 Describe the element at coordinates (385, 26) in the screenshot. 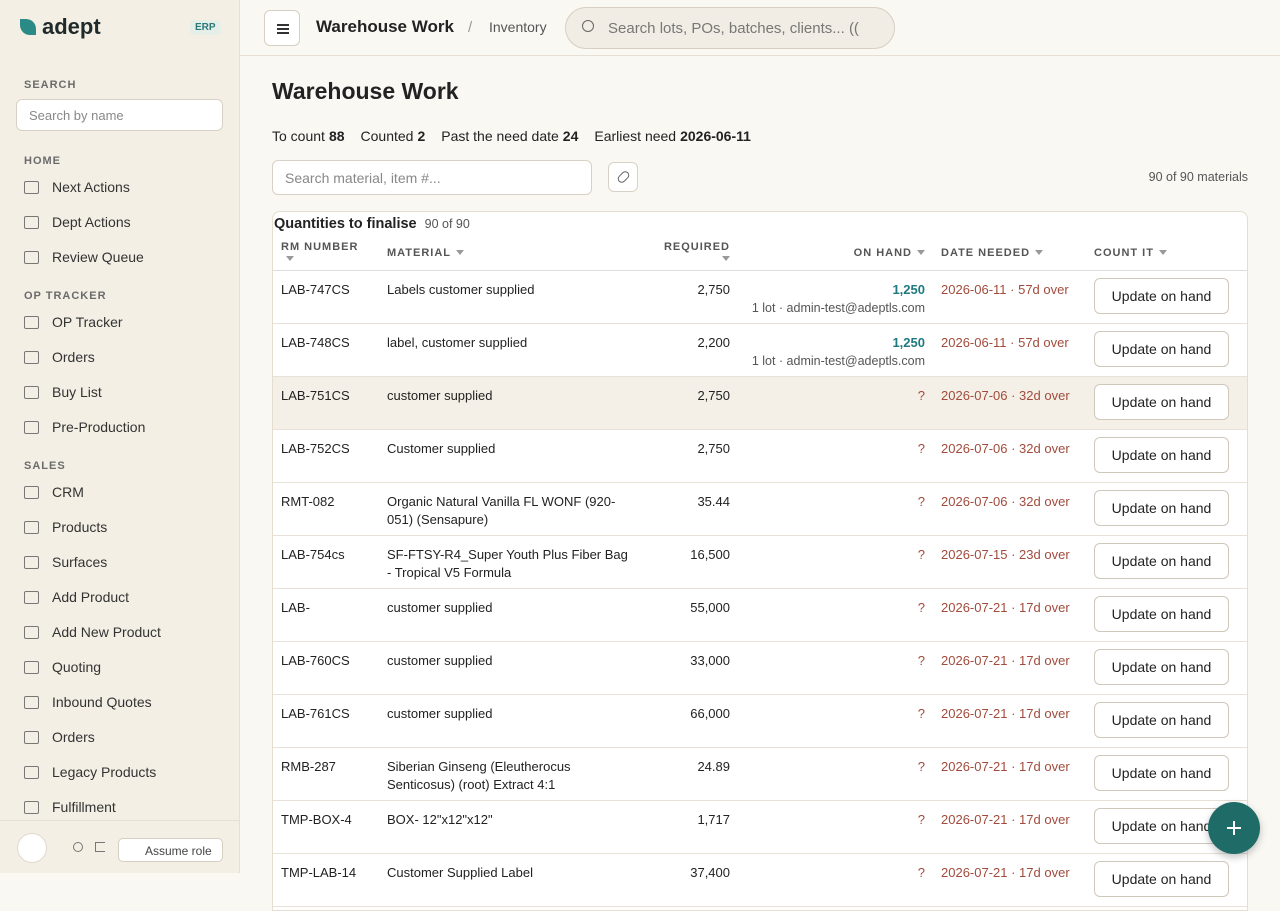

I see `page-title: Warehouse Work` at that location.